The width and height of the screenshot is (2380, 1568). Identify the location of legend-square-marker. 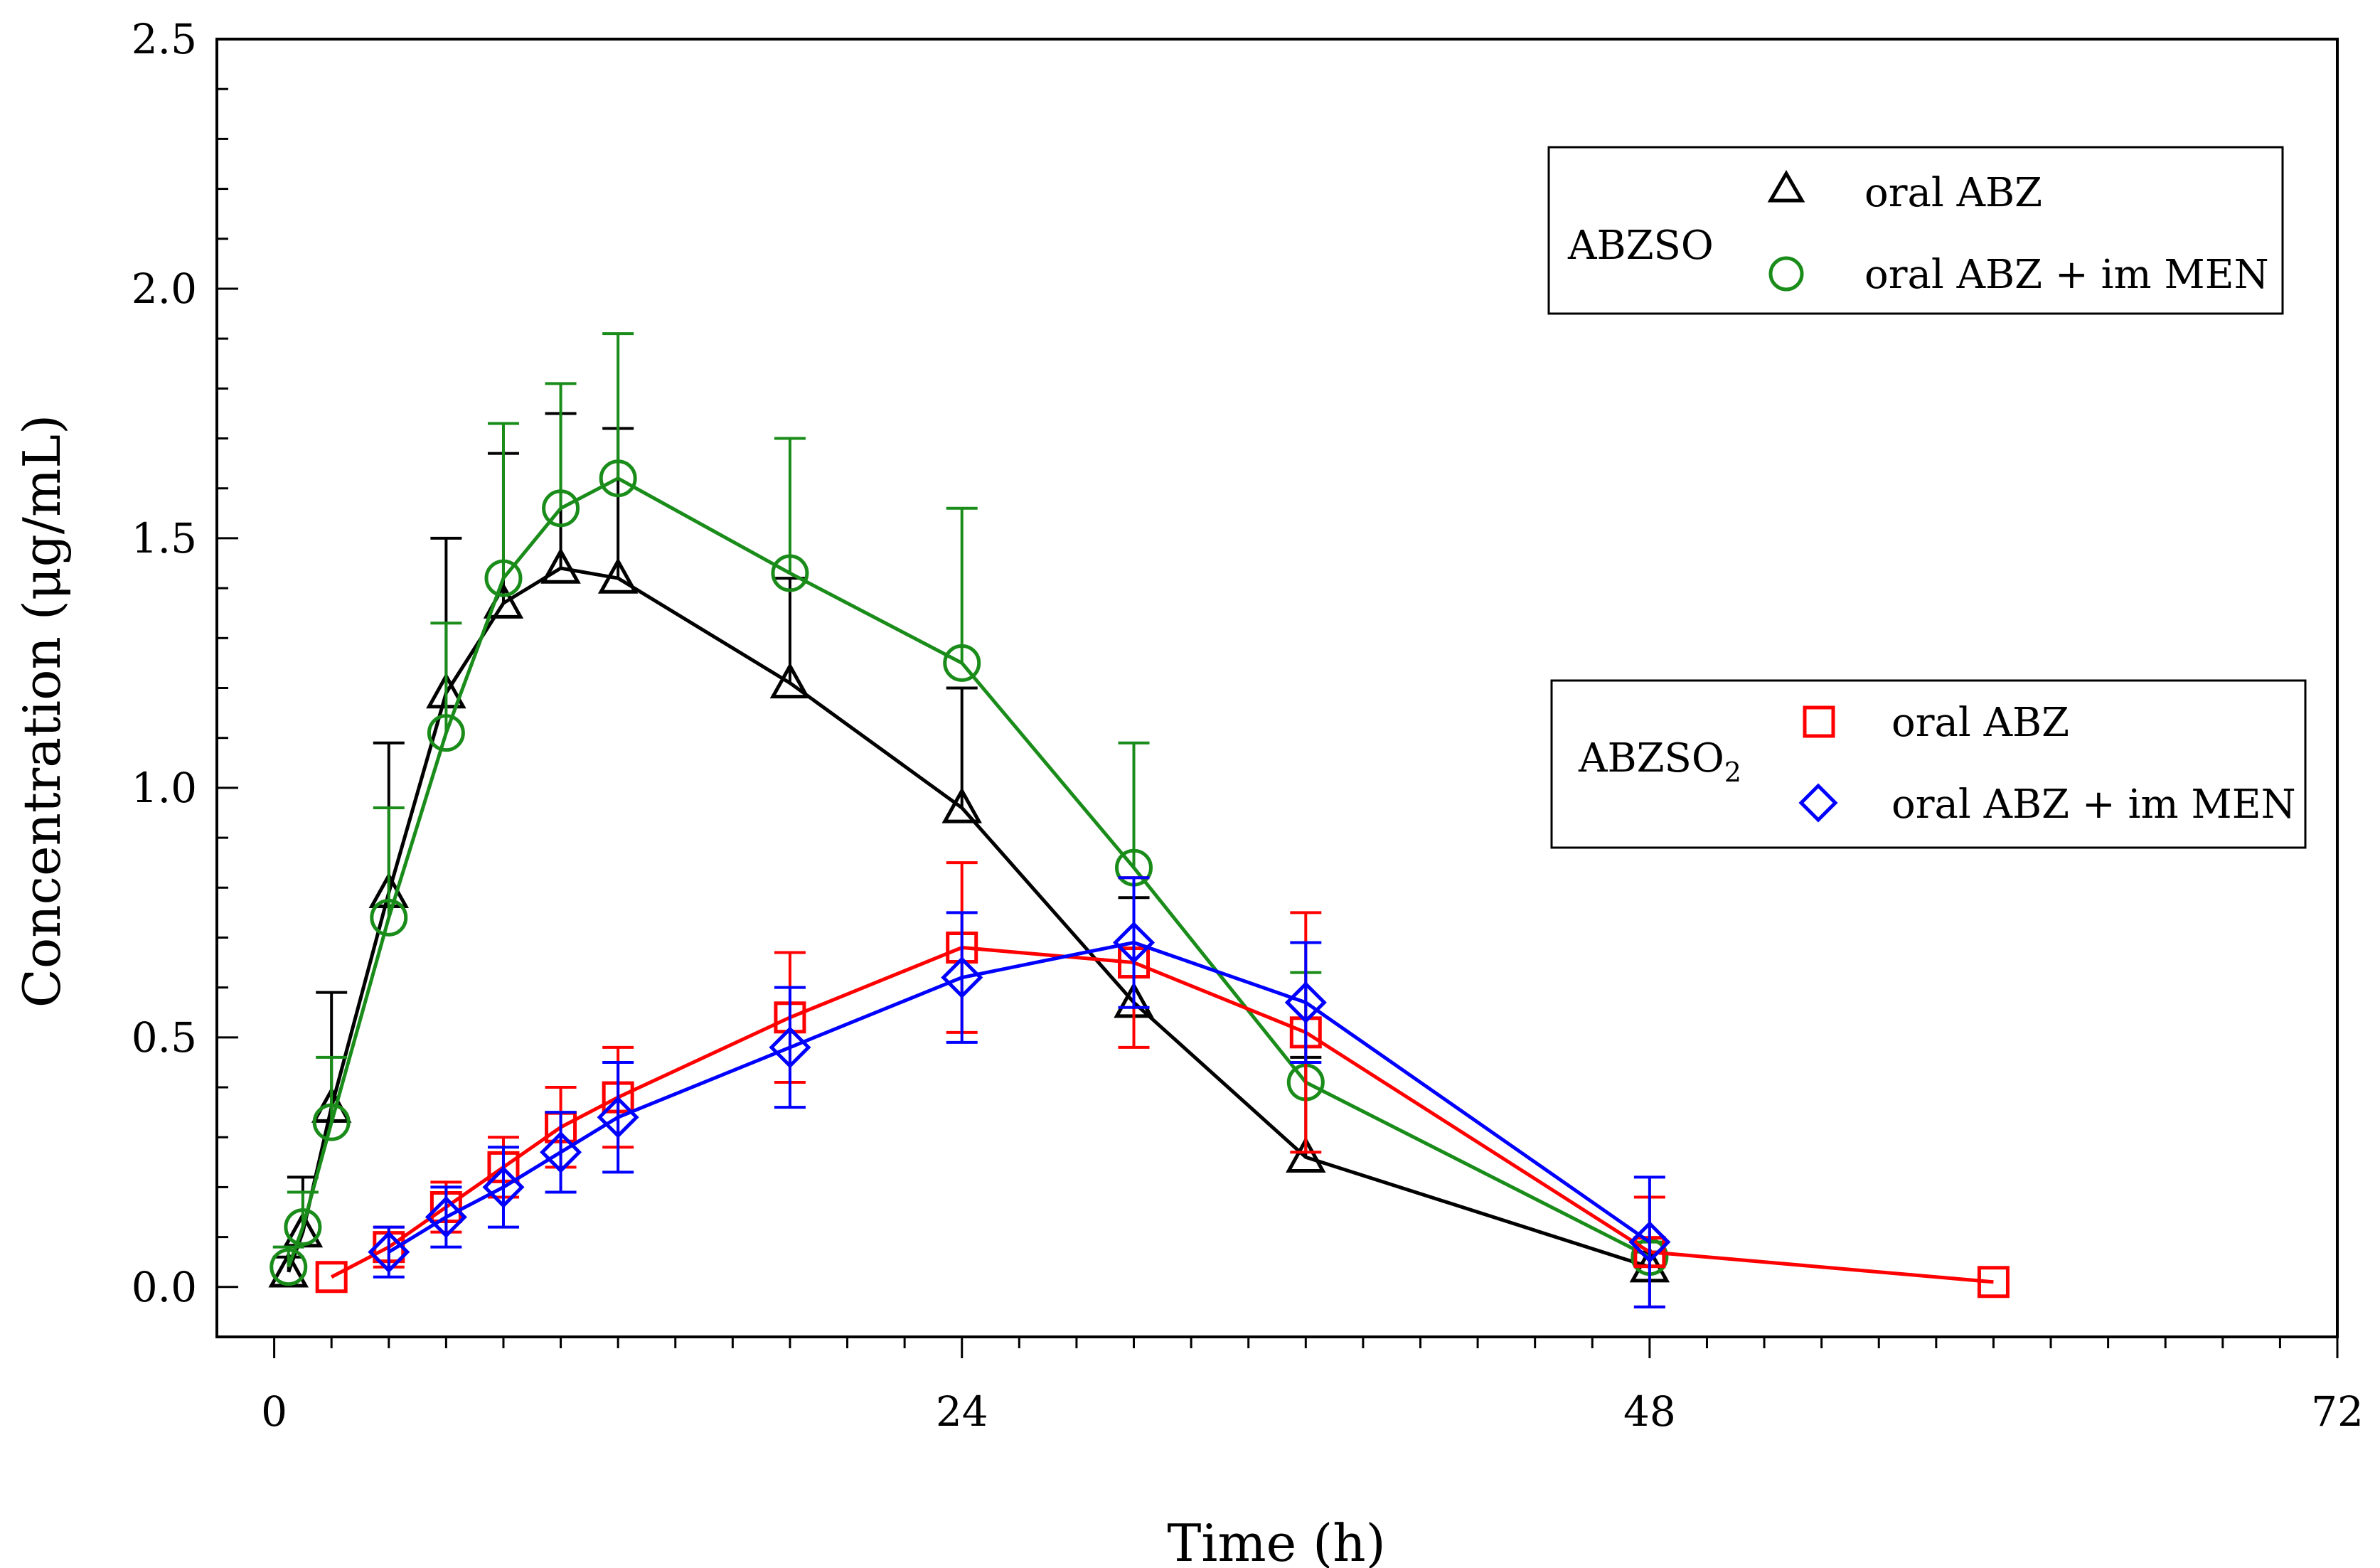
(1819, 721).